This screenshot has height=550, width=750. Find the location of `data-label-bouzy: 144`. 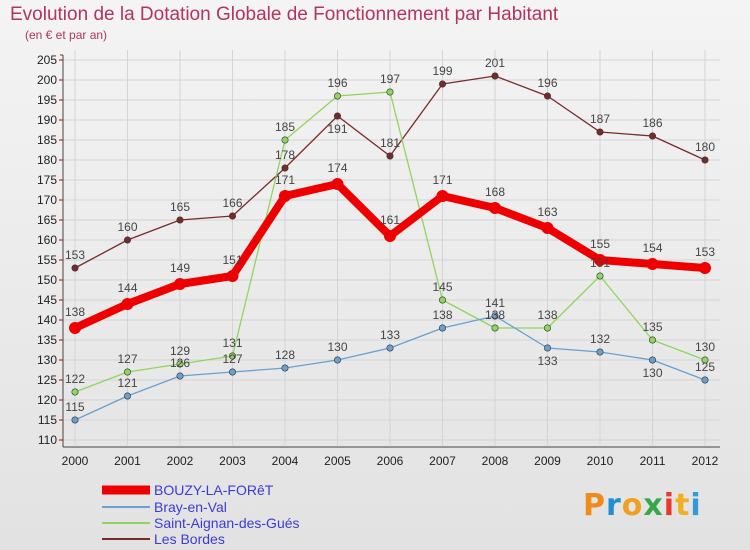

data-label-bouzy: 144 is located at coordinates (127, 288).